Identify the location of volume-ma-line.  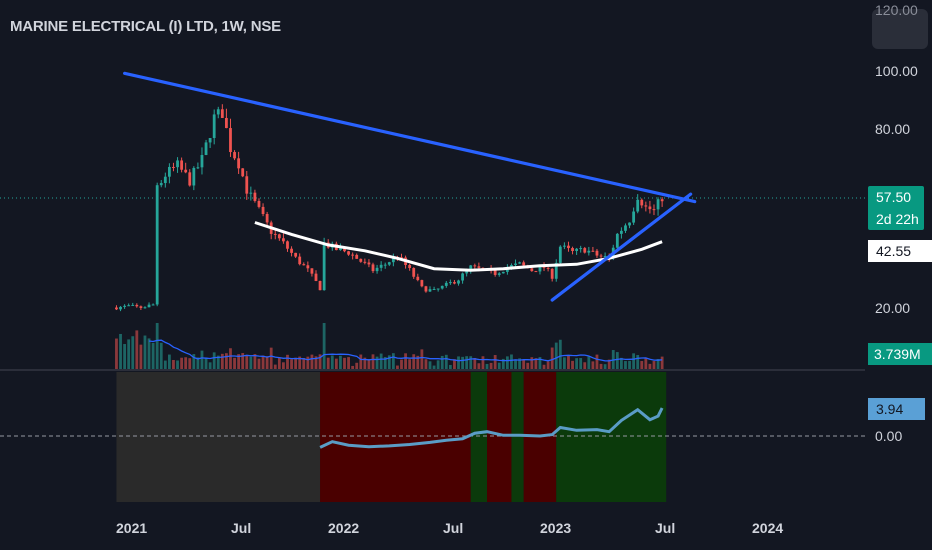
(405, 350).